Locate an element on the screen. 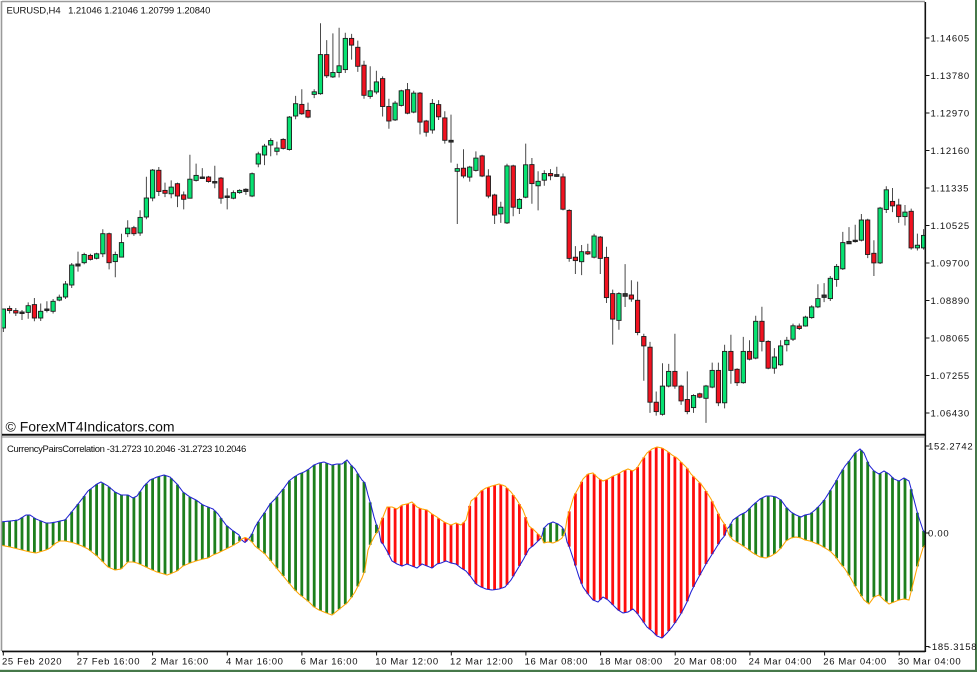 The height and width of the screenshot is (677, 977). svg-text: 27 Feb 16:00 is located at coordinates (108, 662).